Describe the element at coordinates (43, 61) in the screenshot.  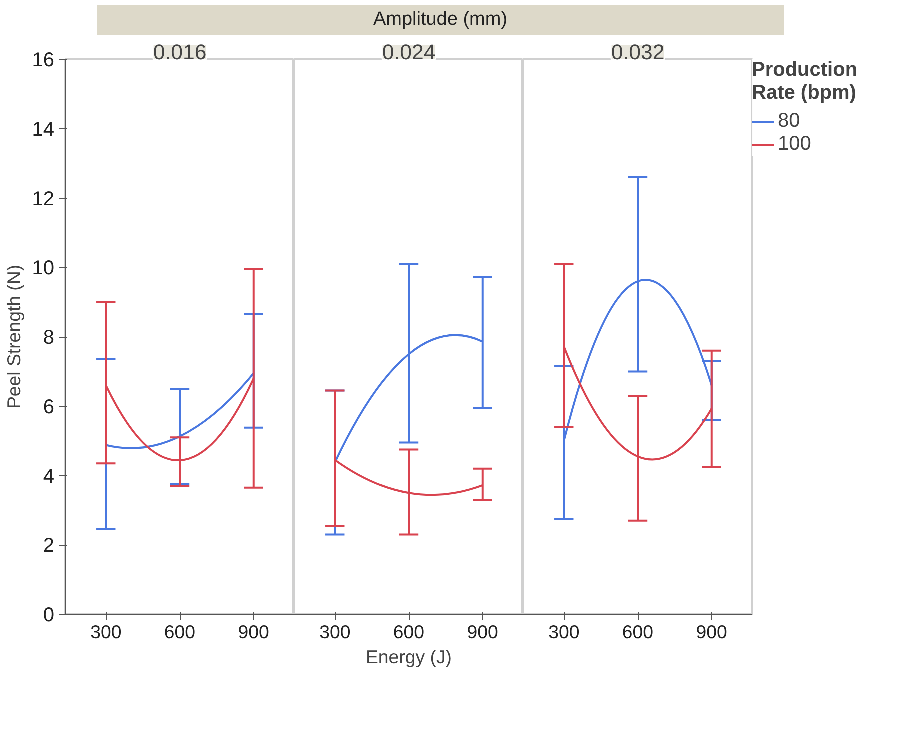
I see `y-tick-label: 16` at that location.